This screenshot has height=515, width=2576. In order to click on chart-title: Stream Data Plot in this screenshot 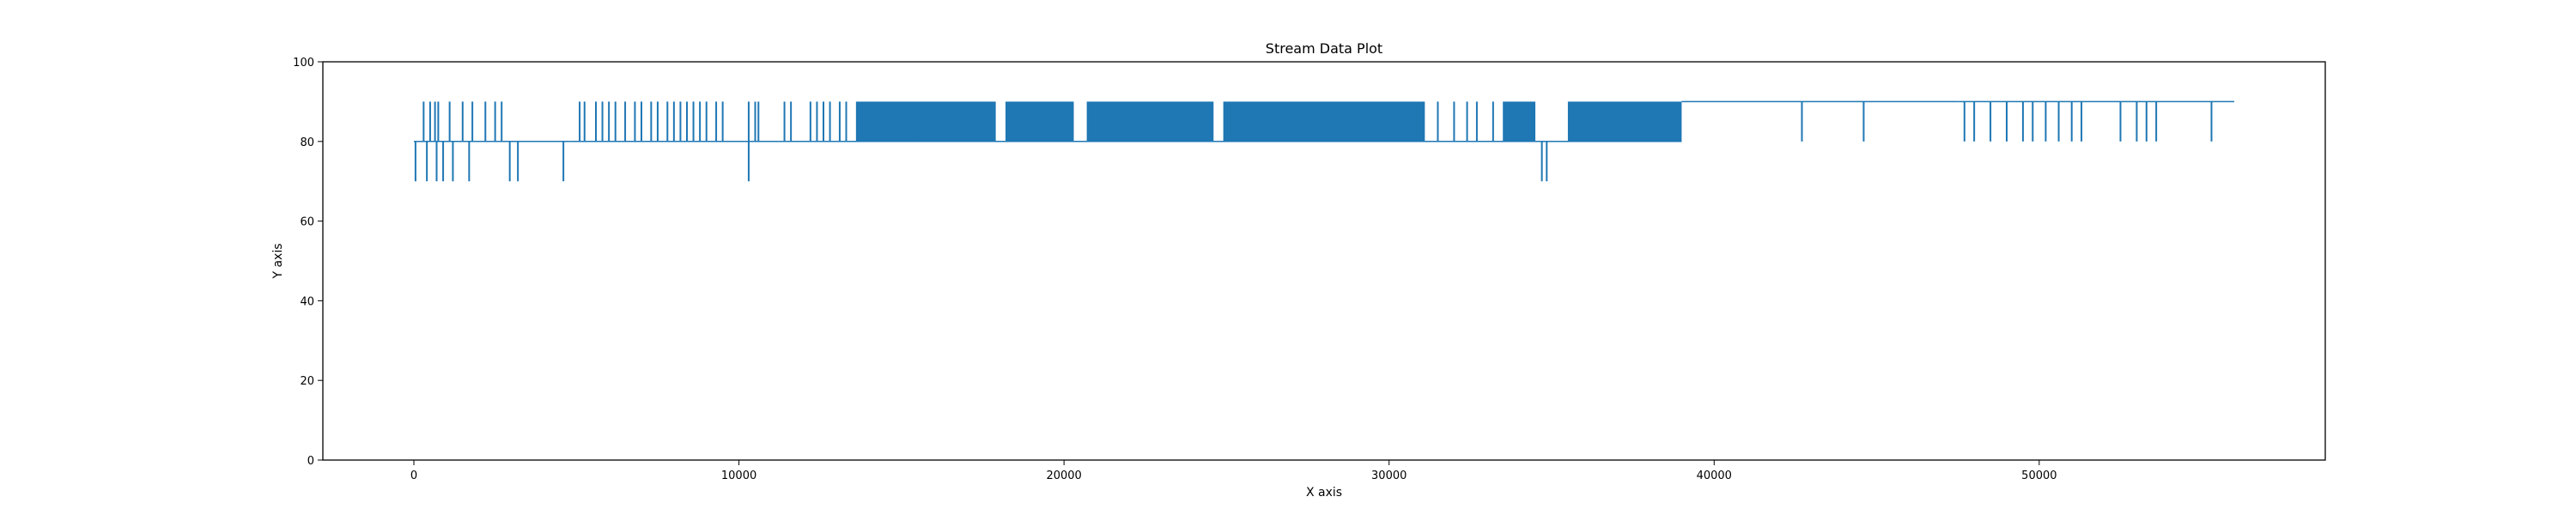, I will do `click(1324, 48)`.